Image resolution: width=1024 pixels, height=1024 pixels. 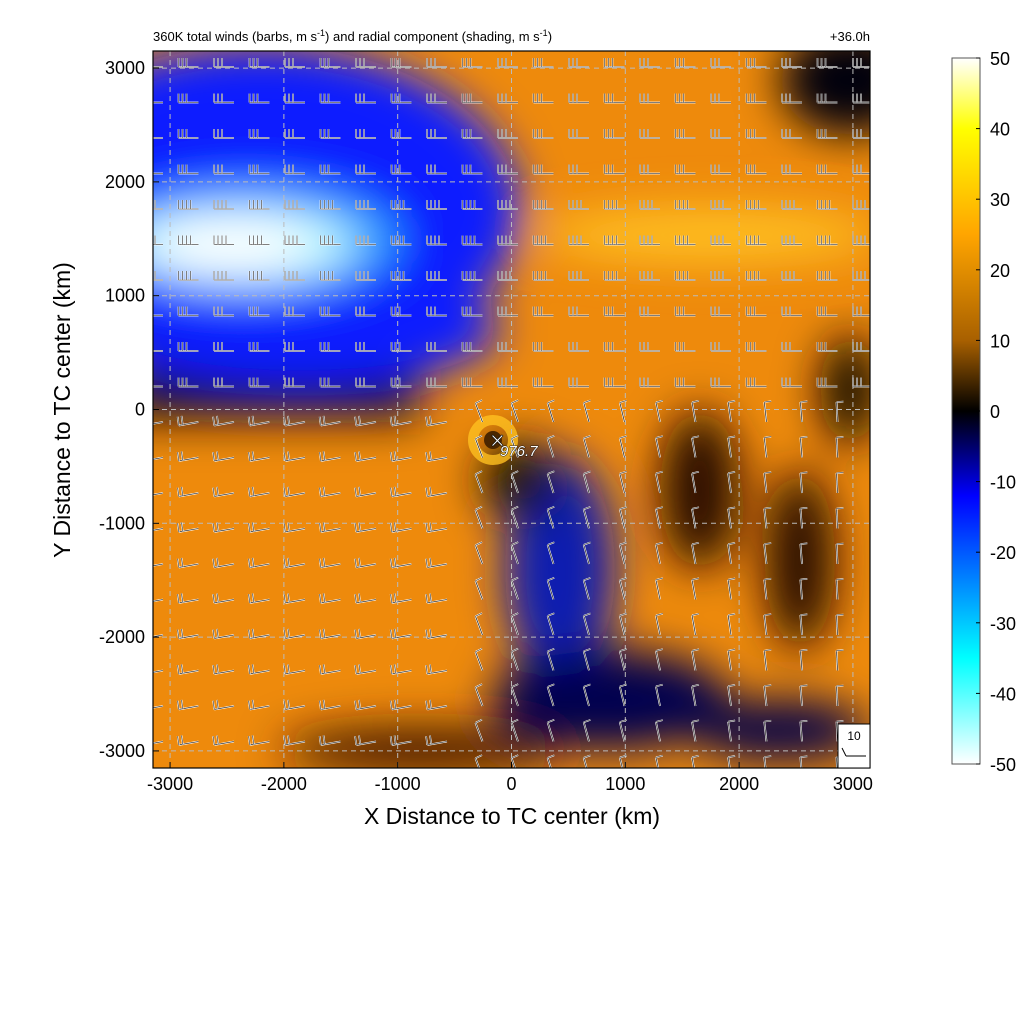 What do you see at coordinates (125, 182) in the screenshot?
I see `y-tick-label: 2000` at bounding box center [125, 182].